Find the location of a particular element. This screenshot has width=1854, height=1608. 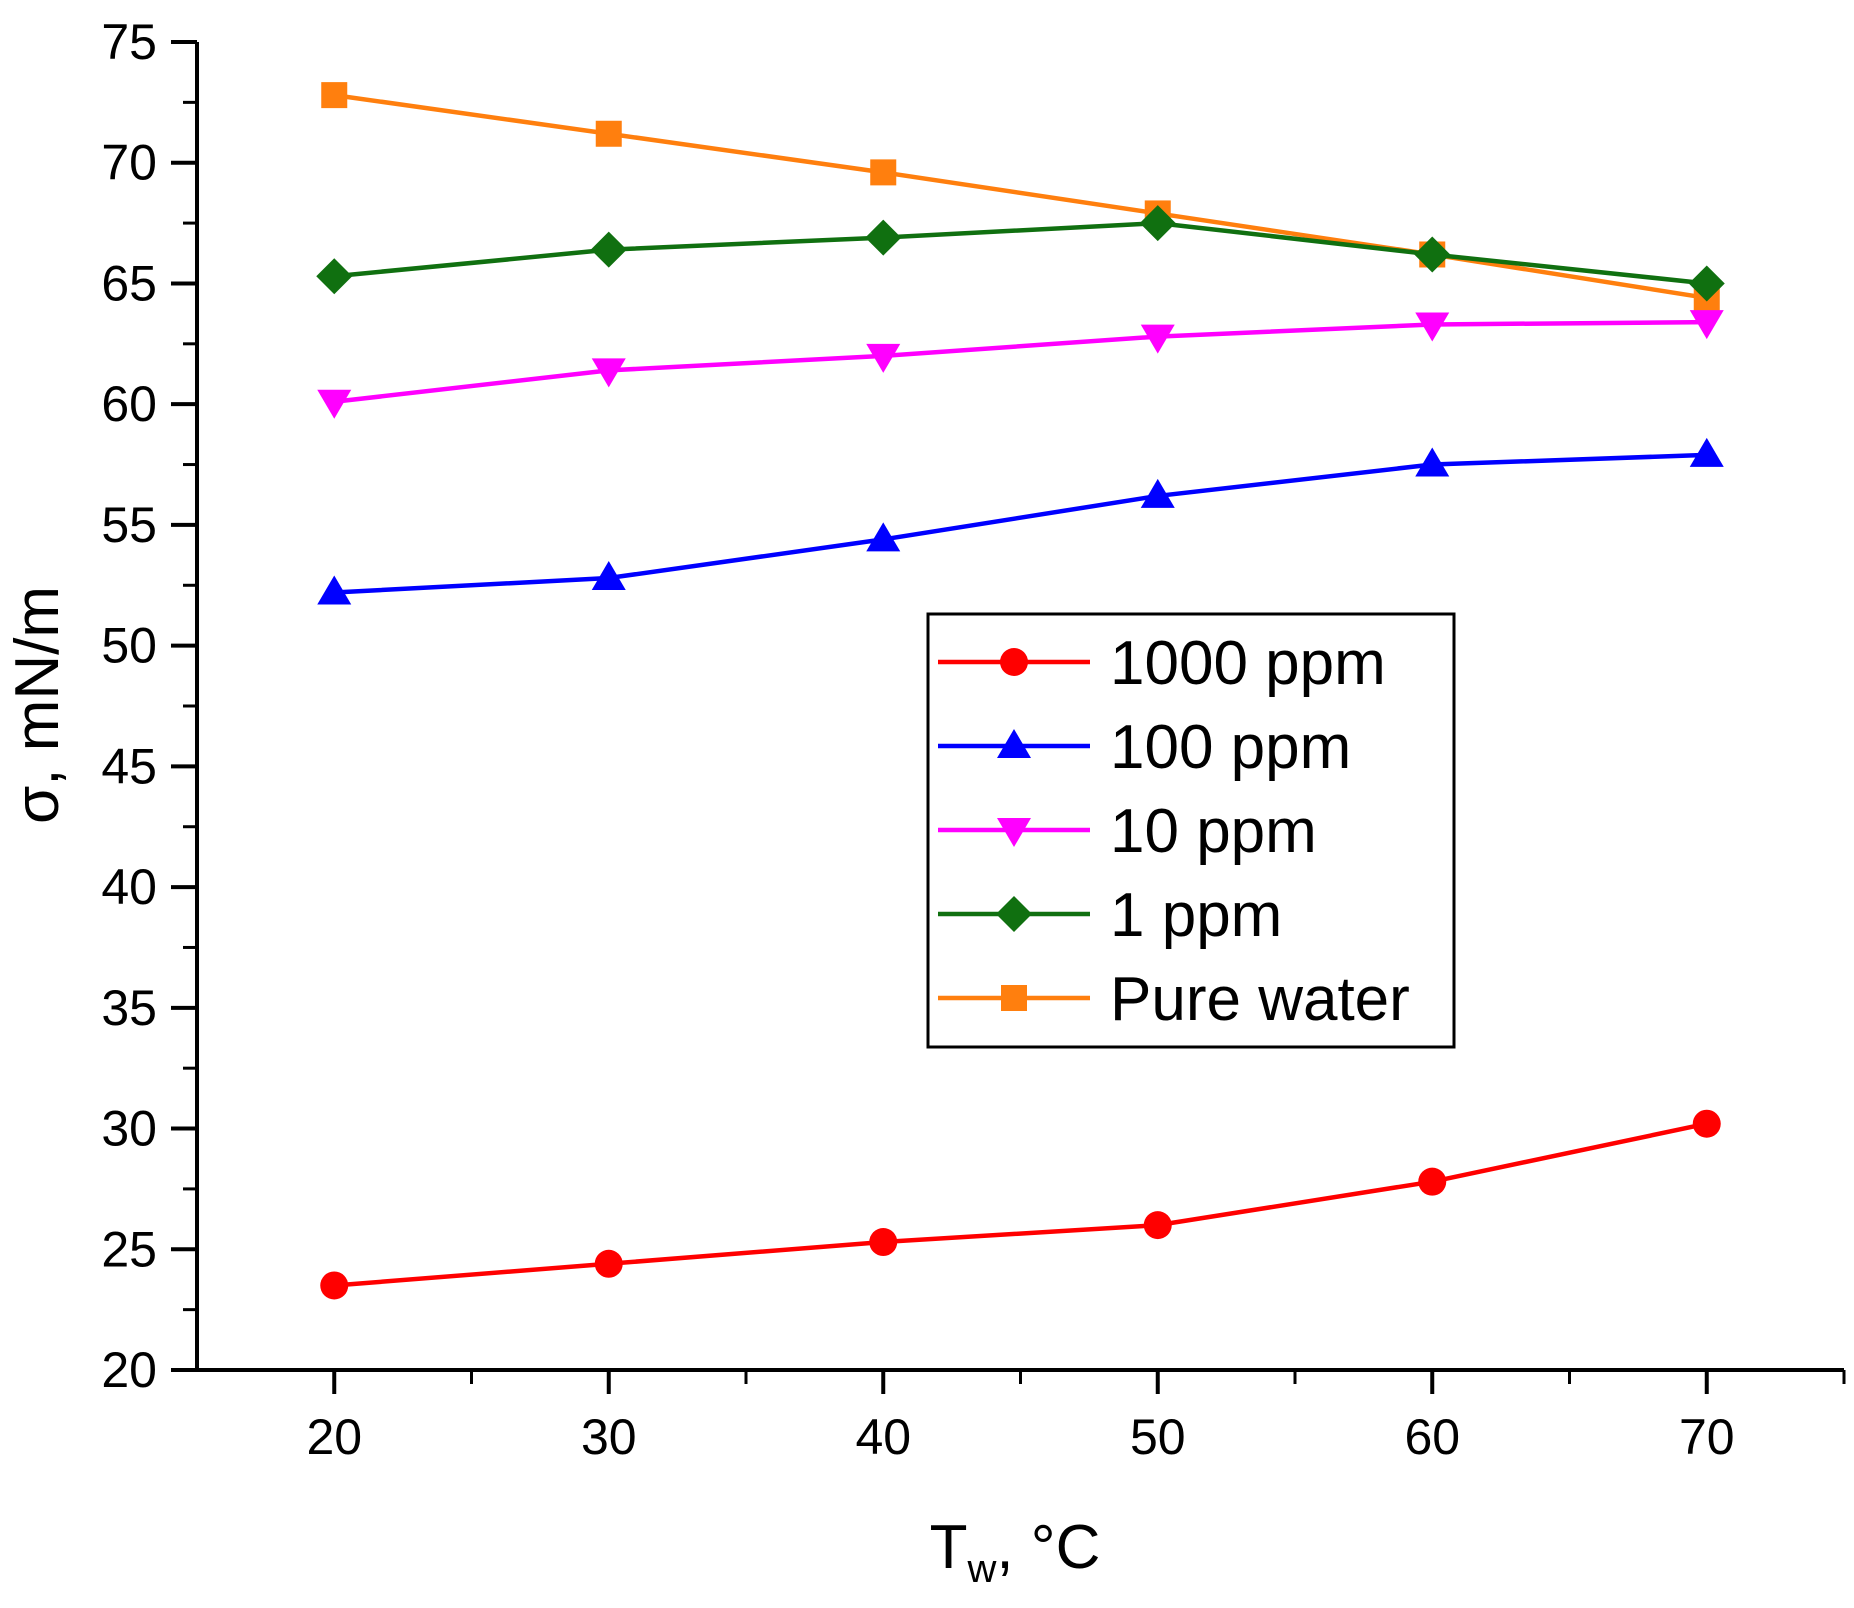

series-100-ppm is located at coordinates (1020, 521).